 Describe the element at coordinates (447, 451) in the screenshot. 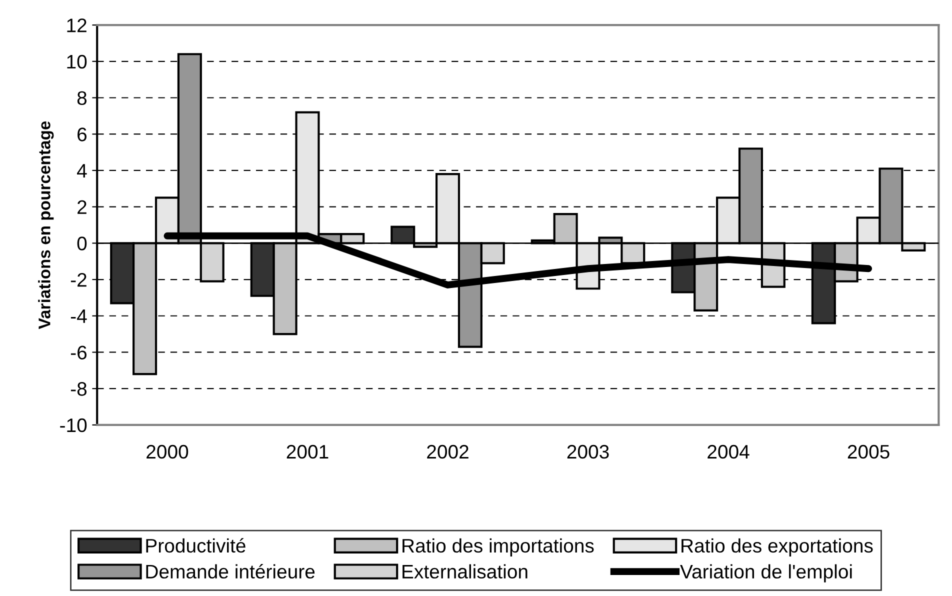

I see `x-tick-label: 2002` at that location.